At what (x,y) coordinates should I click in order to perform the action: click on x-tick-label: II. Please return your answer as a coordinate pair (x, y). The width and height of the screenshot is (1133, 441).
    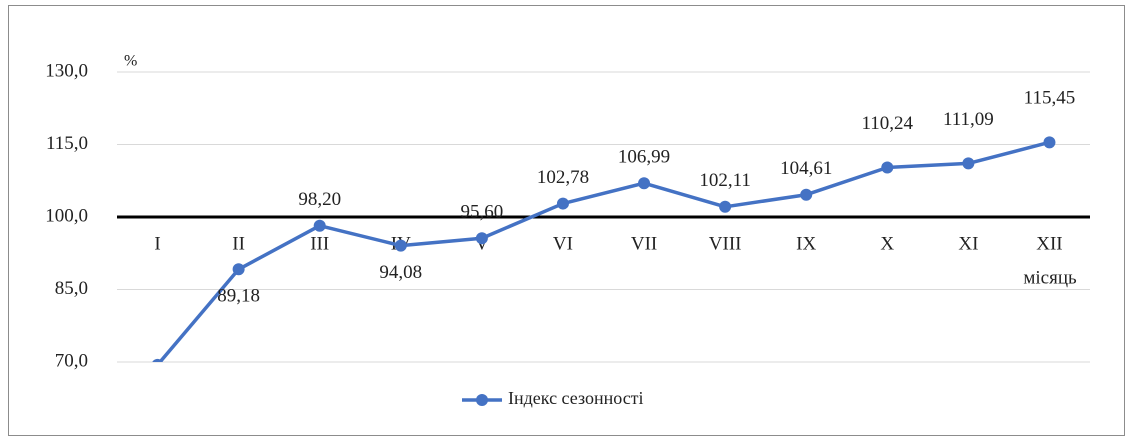
    Looking at the image, I should click on (238, 243).